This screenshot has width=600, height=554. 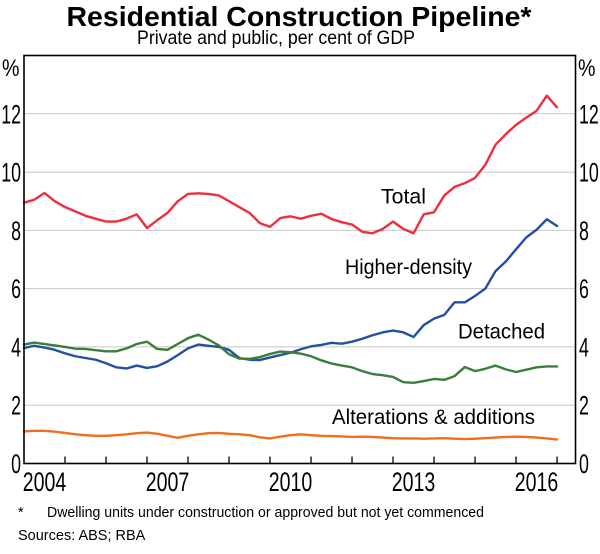 I want to click on chart-title: Residential Construction Pipeline*, so click(x=299, y=16).